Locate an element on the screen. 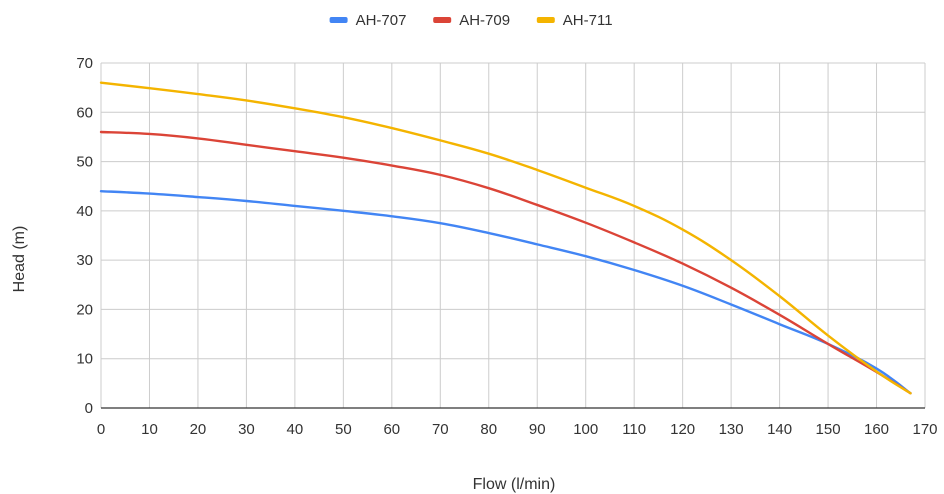 The image size is (944, 494). y-tick-label: 30 is located at coordinates (84, 260).